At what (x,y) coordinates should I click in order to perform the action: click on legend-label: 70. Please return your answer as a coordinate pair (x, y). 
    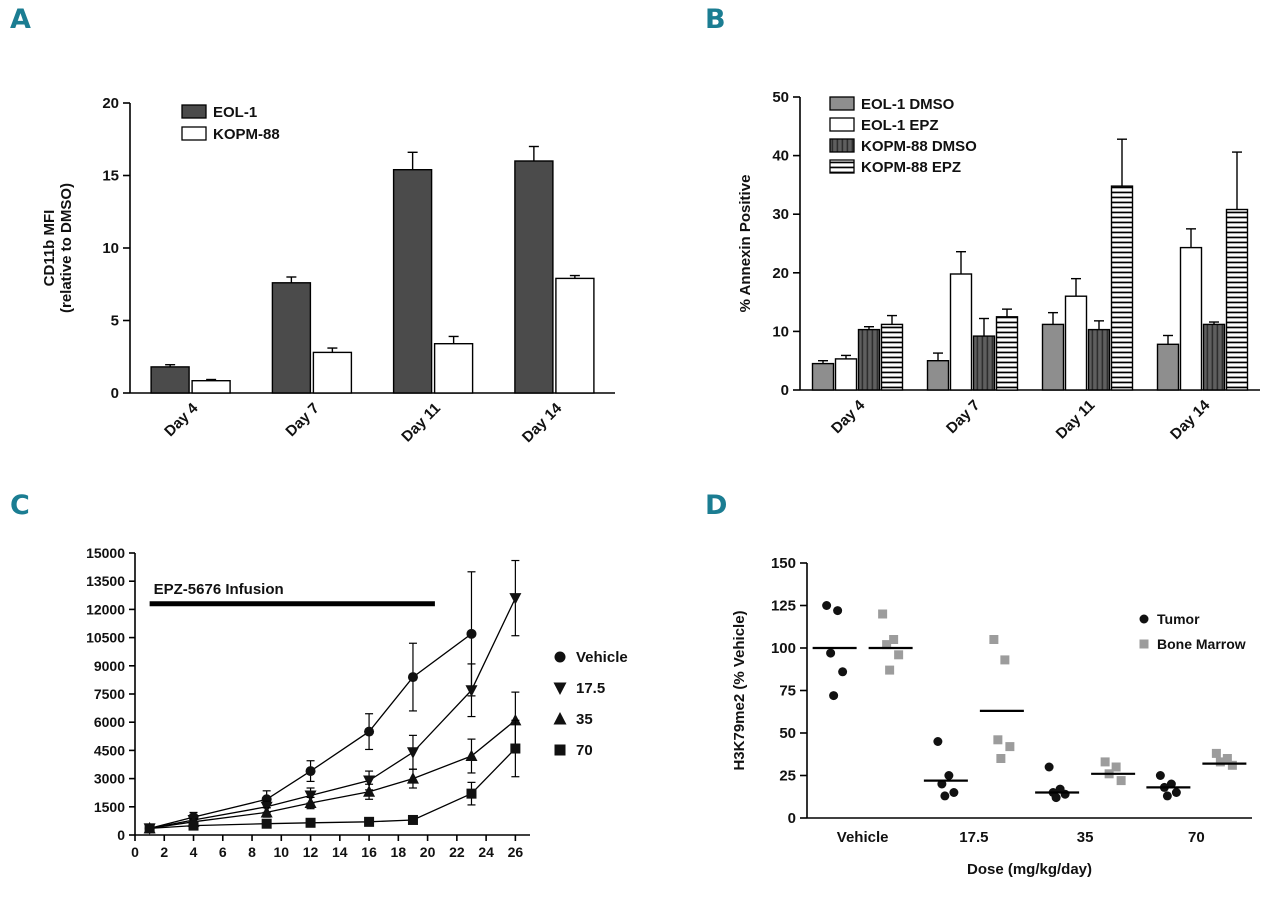
    Looking at the image, I should click on (584, 750).